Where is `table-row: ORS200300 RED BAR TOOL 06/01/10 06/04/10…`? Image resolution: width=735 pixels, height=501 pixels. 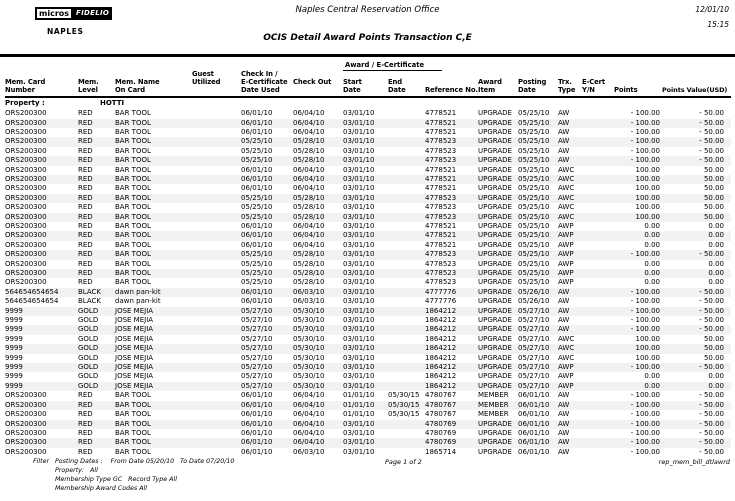
table-row: ORS200300 RED BAR TOOL 06/01/10 06/04/10… is located at coordinates (368, 113).